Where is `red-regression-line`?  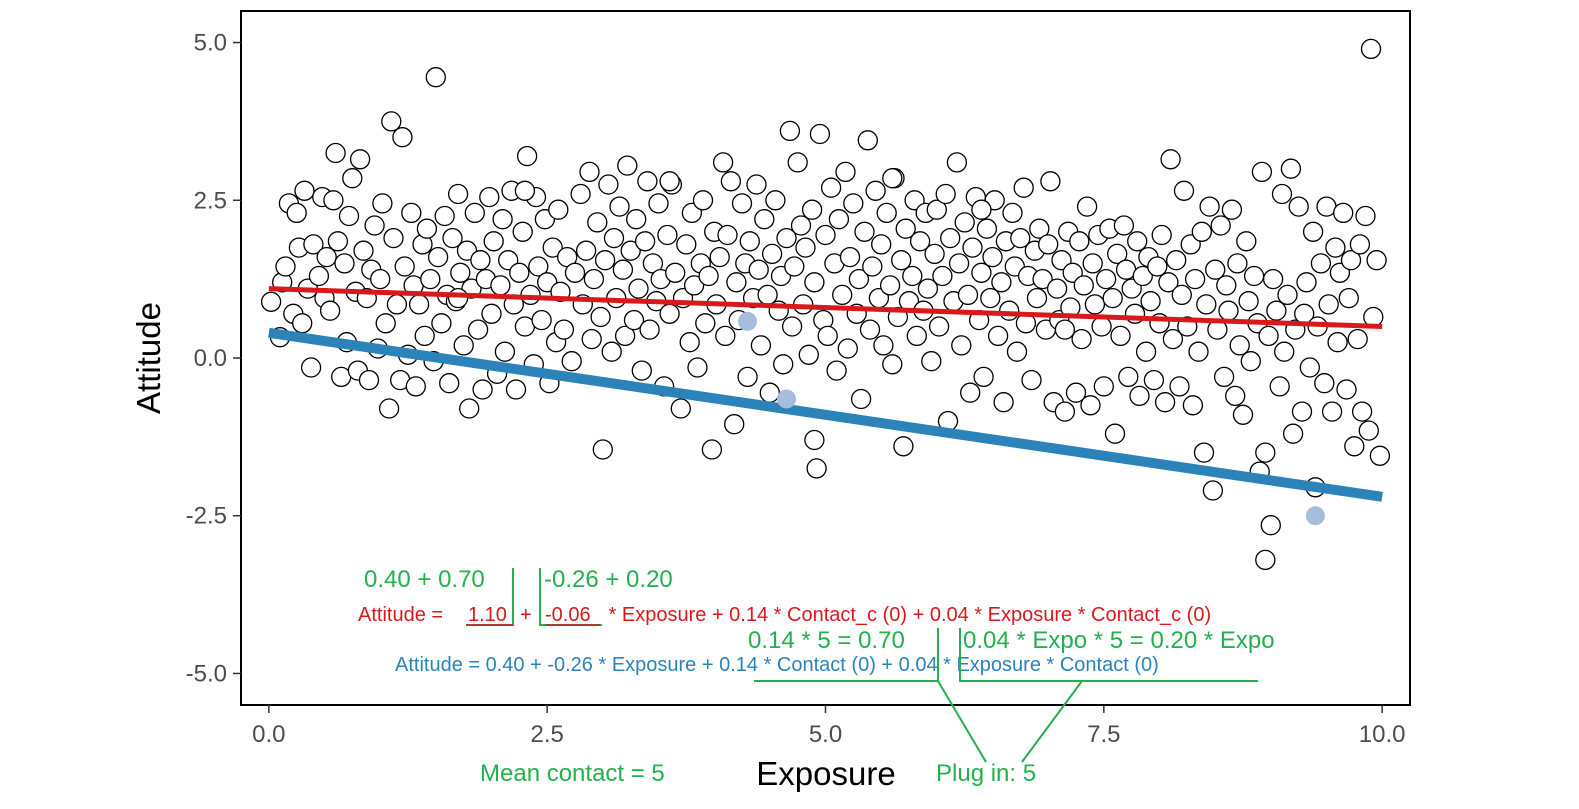
red-regression-line is located at coordinates (825, 307).